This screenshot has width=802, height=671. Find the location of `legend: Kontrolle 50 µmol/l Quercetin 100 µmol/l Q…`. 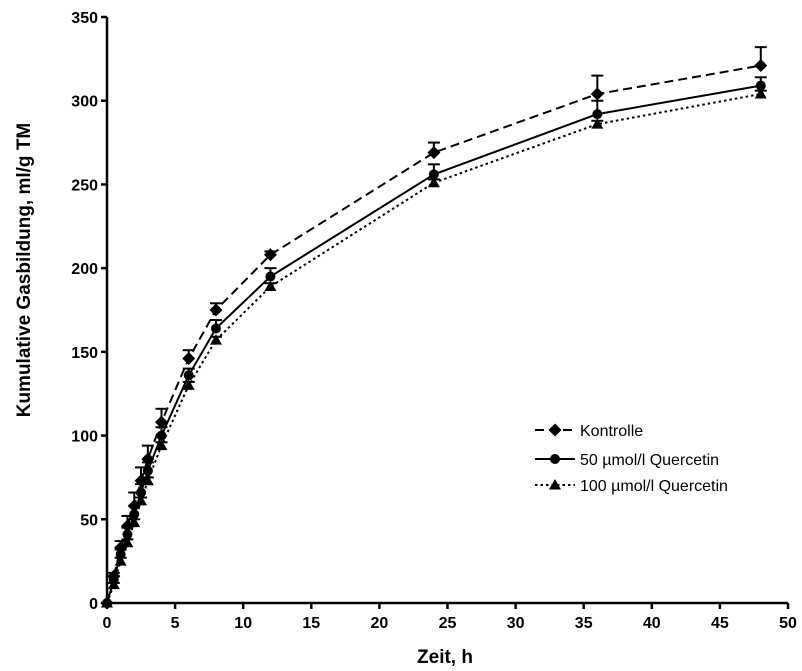

legend: Kontrolle 50 µmol/l Quercetin 100 µmol/l Q… is located at coordinates (631, 459).